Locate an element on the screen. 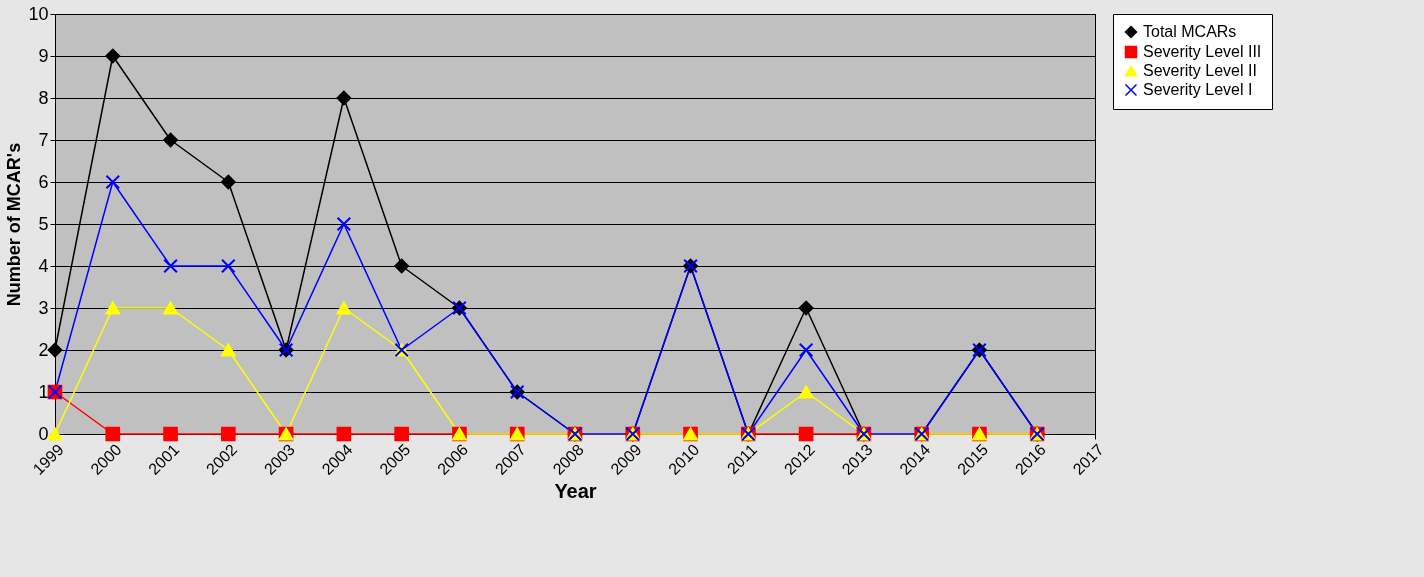  legend-label: Severity Level II is located at coordinates (1200, 70).